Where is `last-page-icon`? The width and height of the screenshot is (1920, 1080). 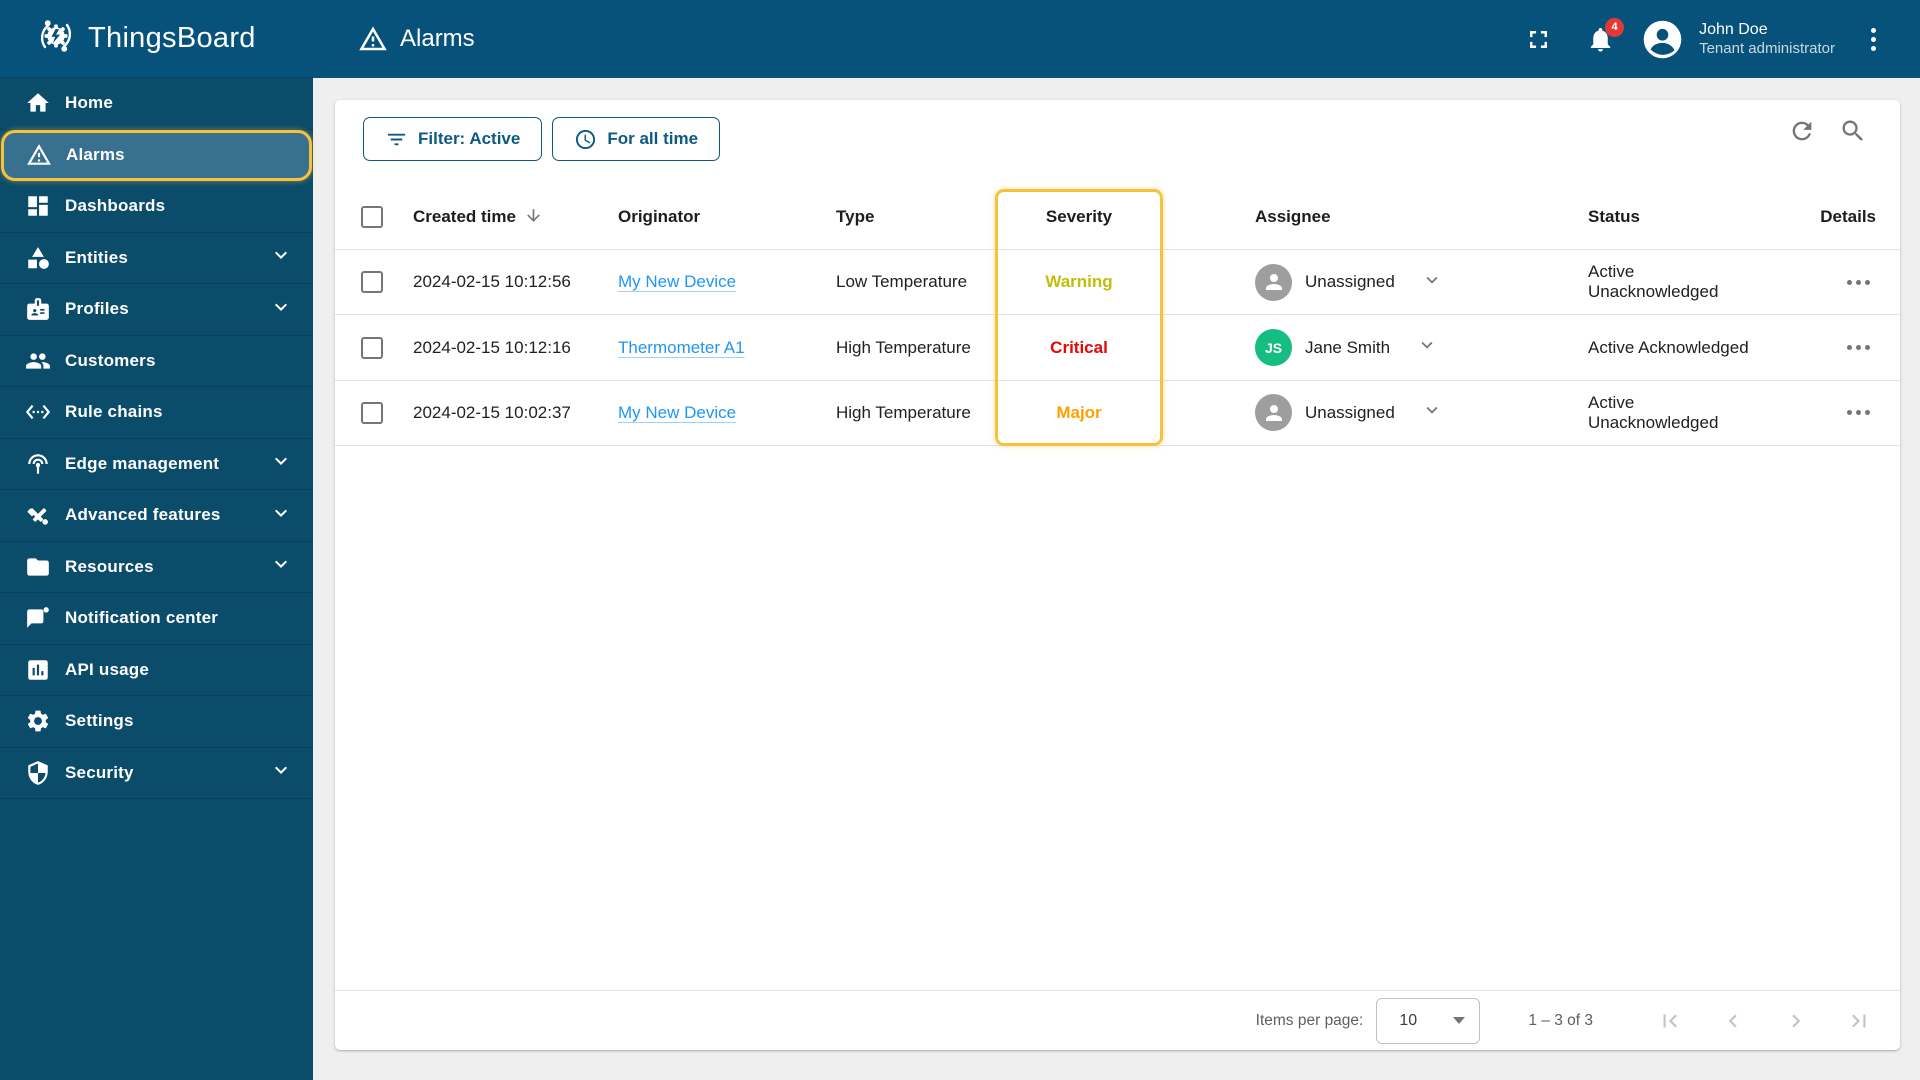 last-page-icon is located at coordinates (1859, 1020).